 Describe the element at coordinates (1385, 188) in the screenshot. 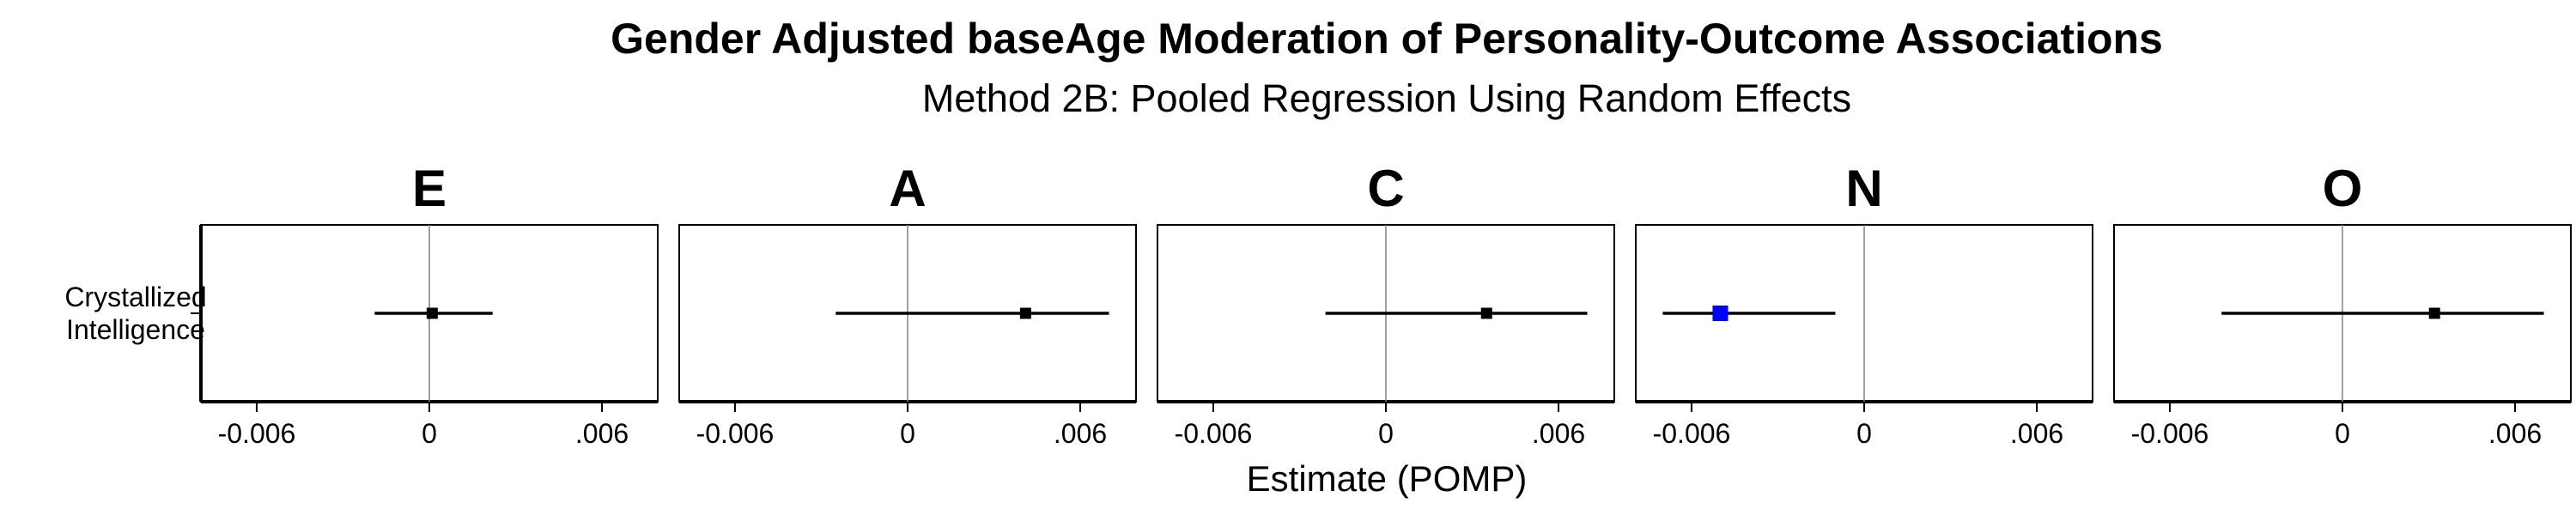

I see `facet-label: C` at that location.